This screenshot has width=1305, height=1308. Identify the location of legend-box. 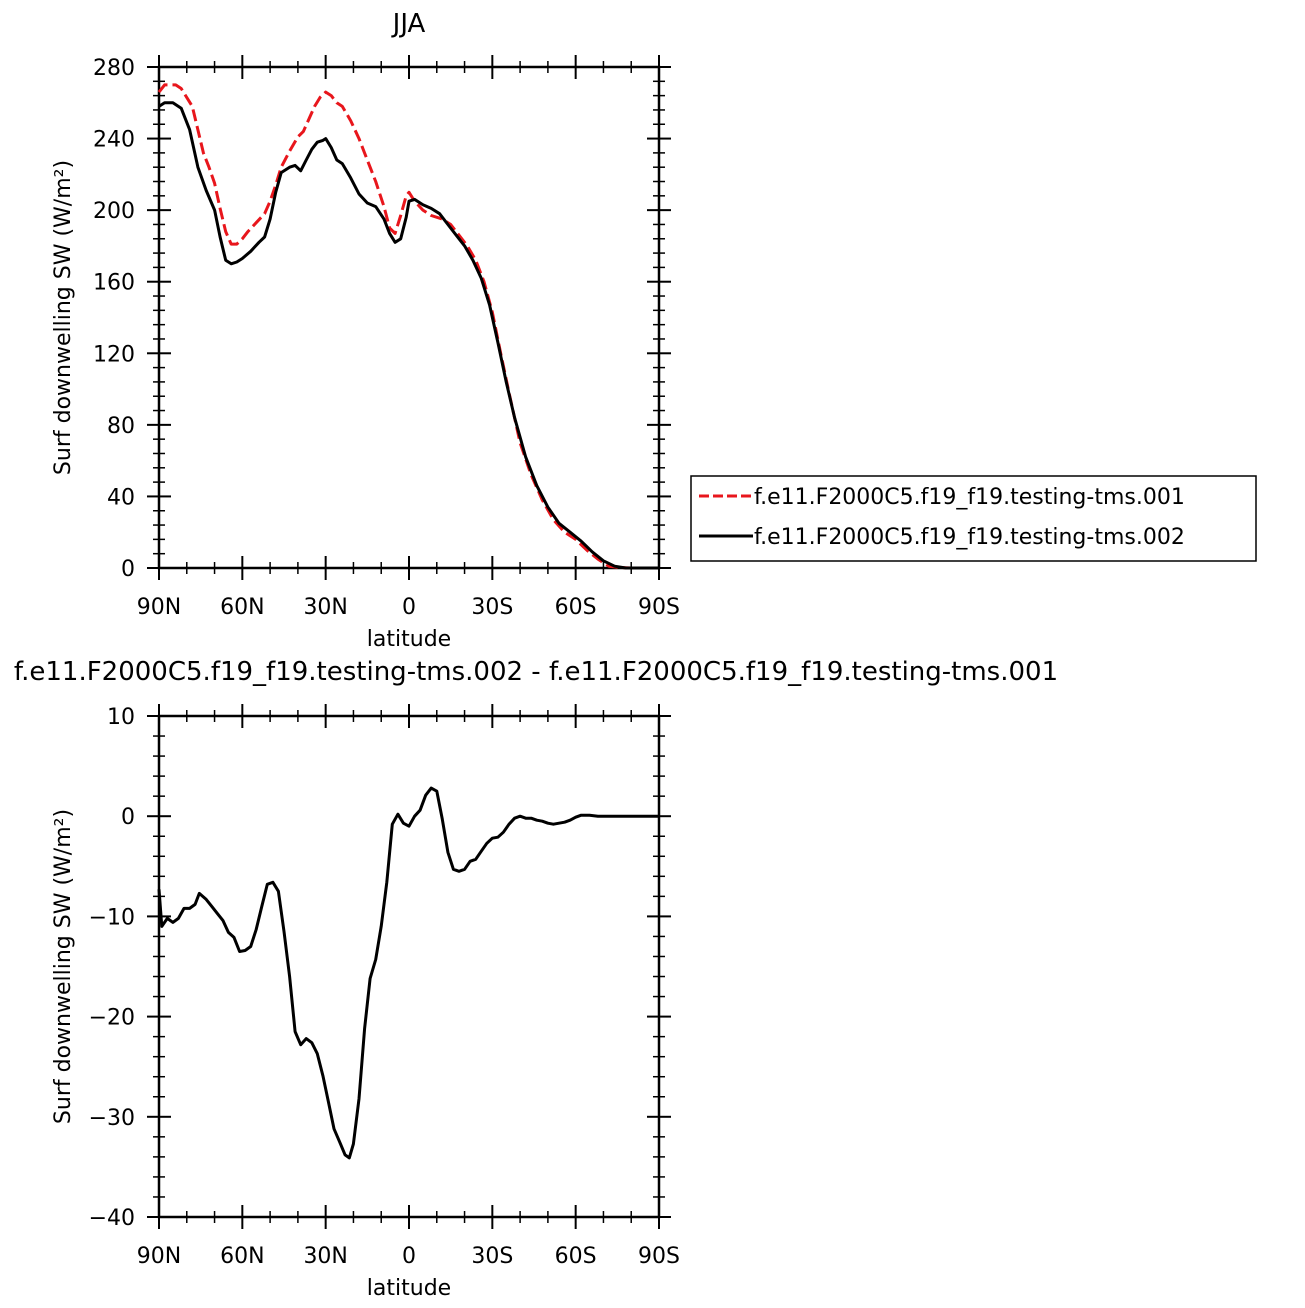
(973, 518).